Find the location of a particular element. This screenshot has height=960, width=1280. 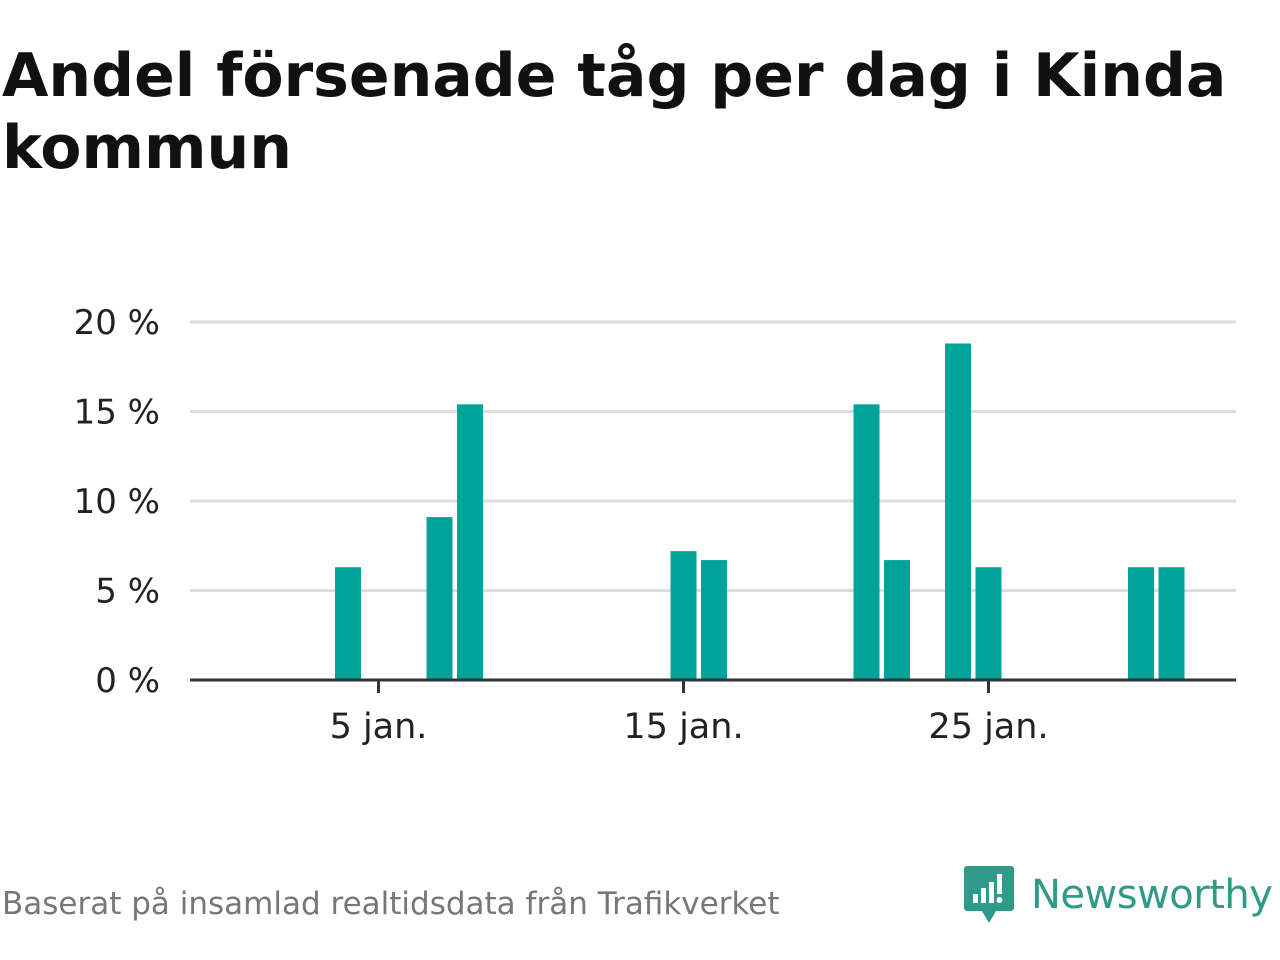

y-tick-label-3: 15 % is located at coordinates (117, 413).